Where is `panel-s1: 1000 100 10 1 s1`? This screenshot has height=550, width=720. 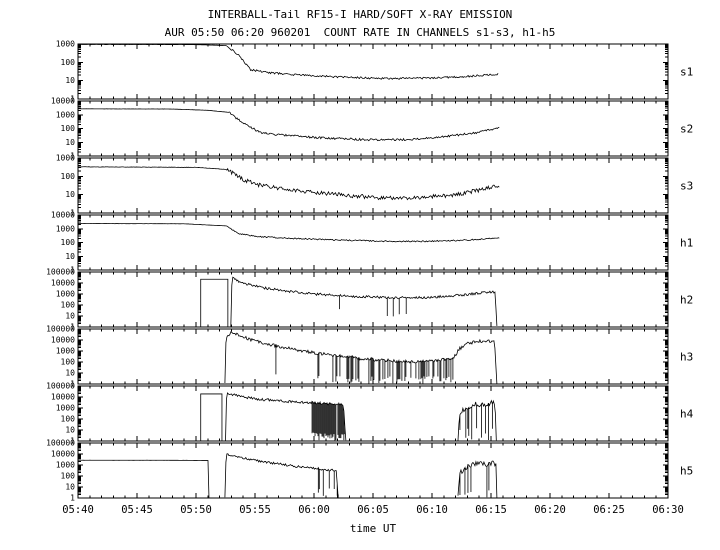 panel-s1: 1000 100 10 1 s1 is located at coordinates (375, 72).